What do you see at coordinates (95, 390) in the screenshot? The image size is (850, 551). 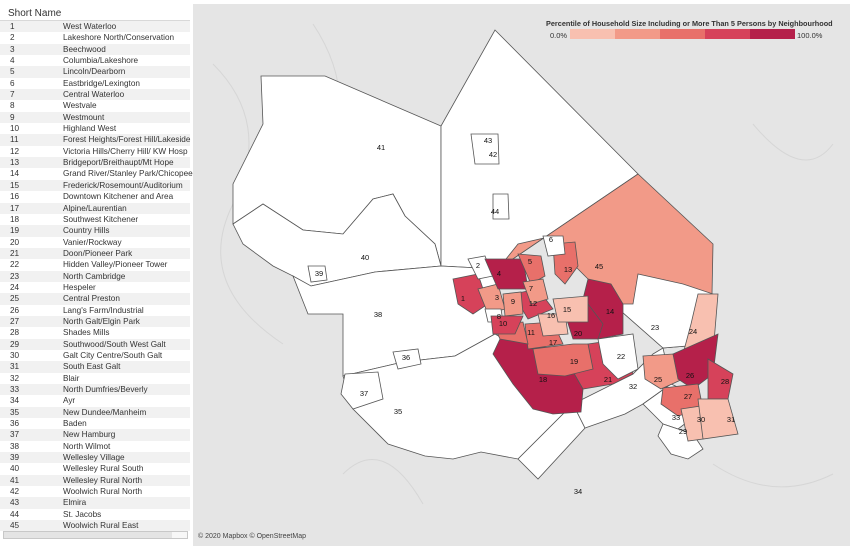 I see `table-row: 33 North Dumfries/Beverly` at bounding box center [95, 390].